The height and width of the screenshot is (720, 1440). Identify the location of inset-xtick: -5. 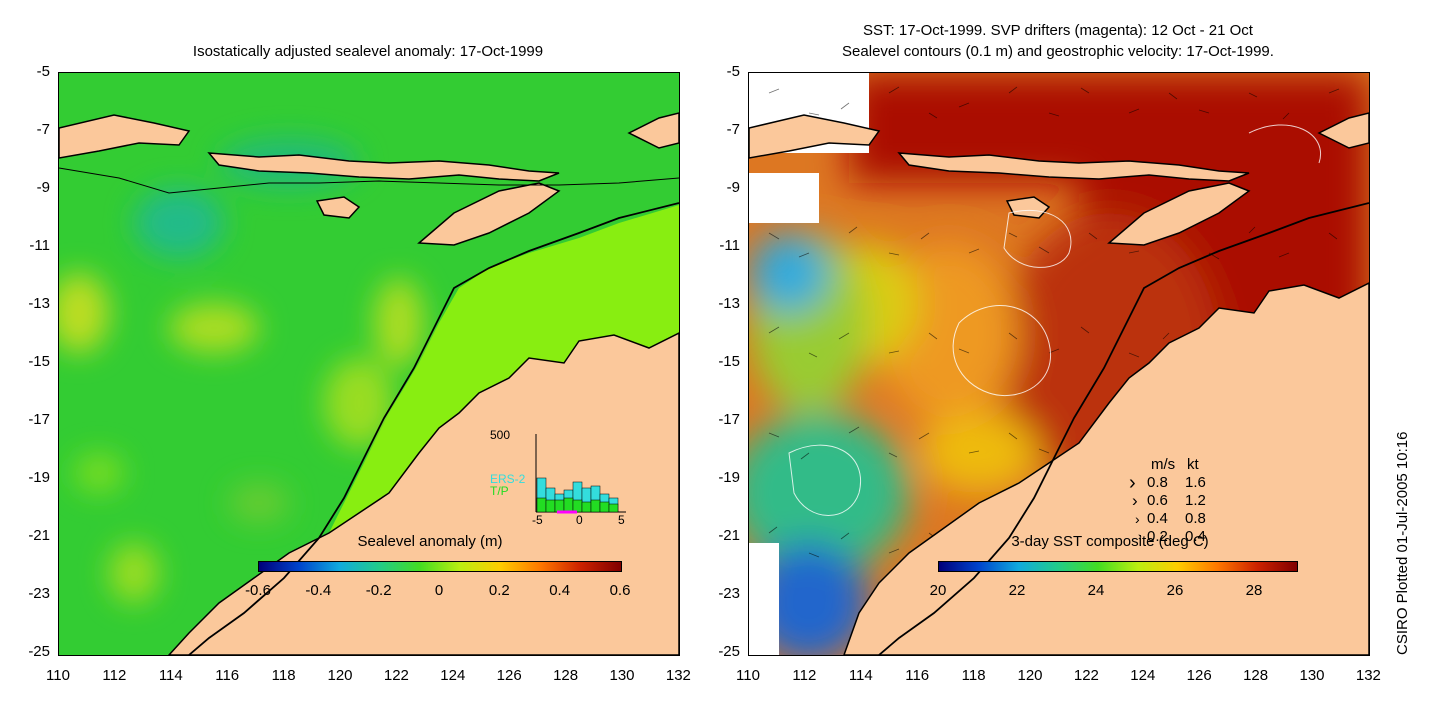
(537, 520).